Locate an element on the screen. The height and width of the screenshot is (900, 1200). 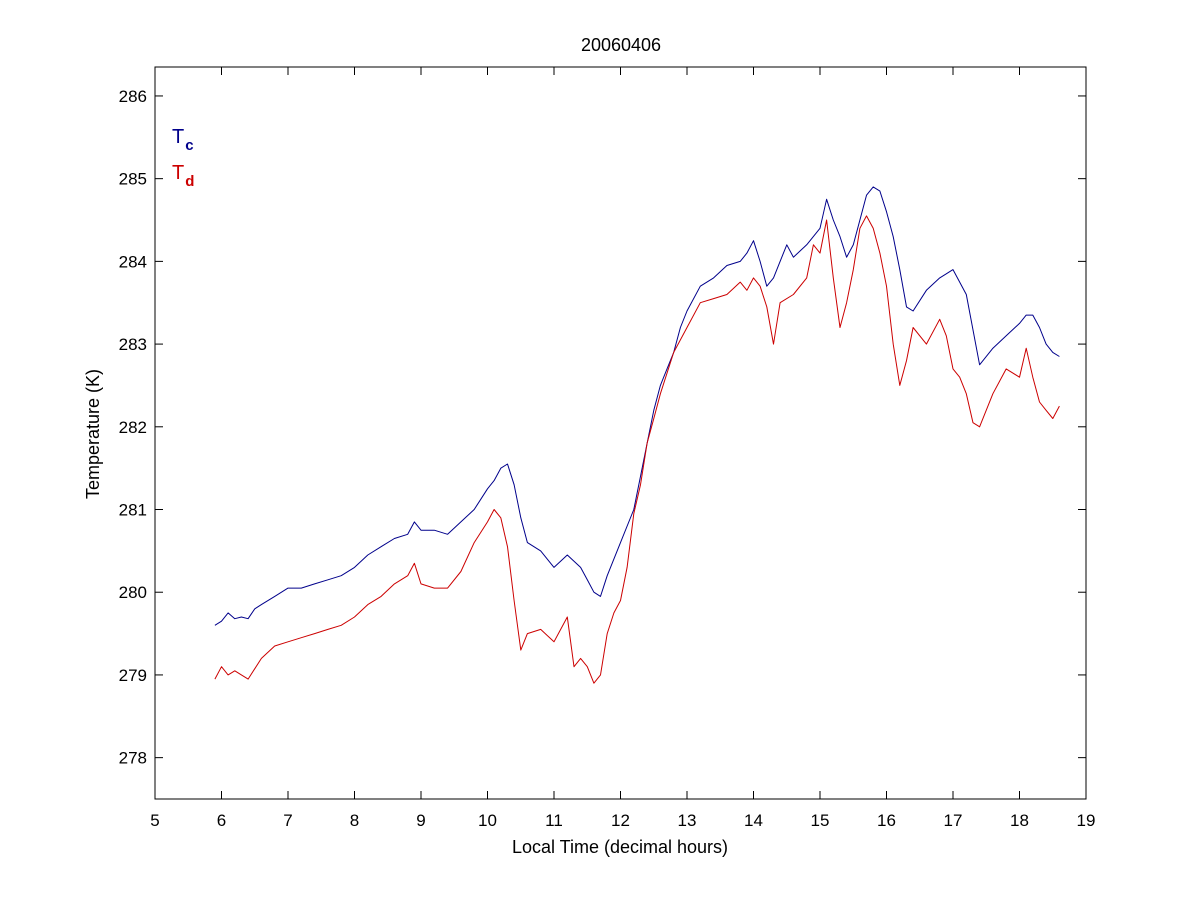
y-tick-label: 278 is located at coordinates (133, 758).